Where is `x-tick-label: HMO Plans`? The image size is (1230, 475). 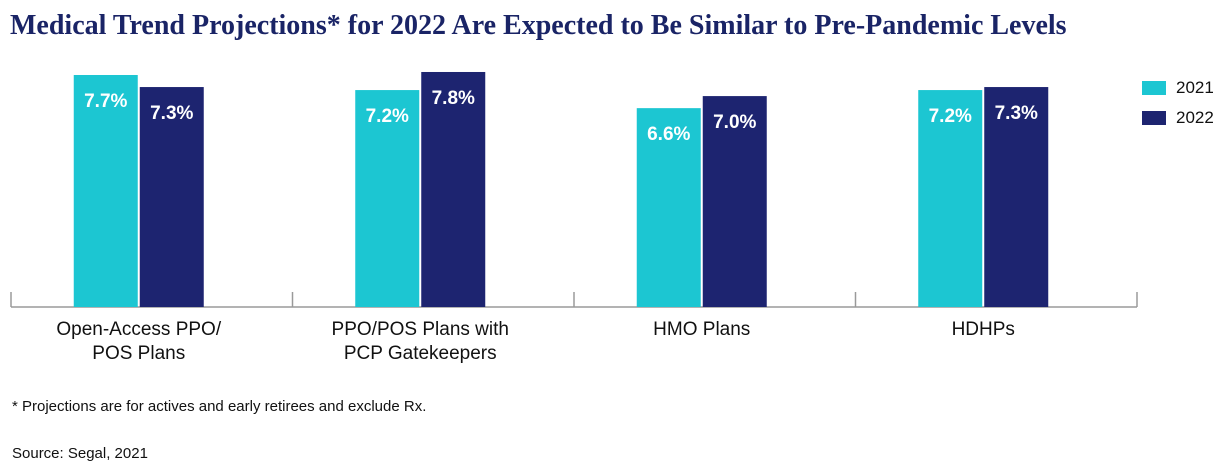
x-tick-label: HMO Plans is located at coordinates (702, 330).